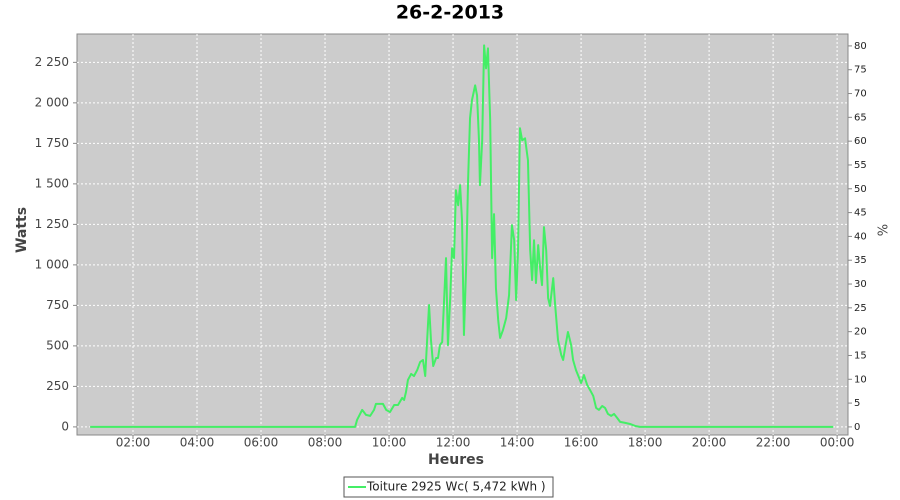 This screenshot has height=500, width=900. I want to click on legend-box, so click(448, 487).